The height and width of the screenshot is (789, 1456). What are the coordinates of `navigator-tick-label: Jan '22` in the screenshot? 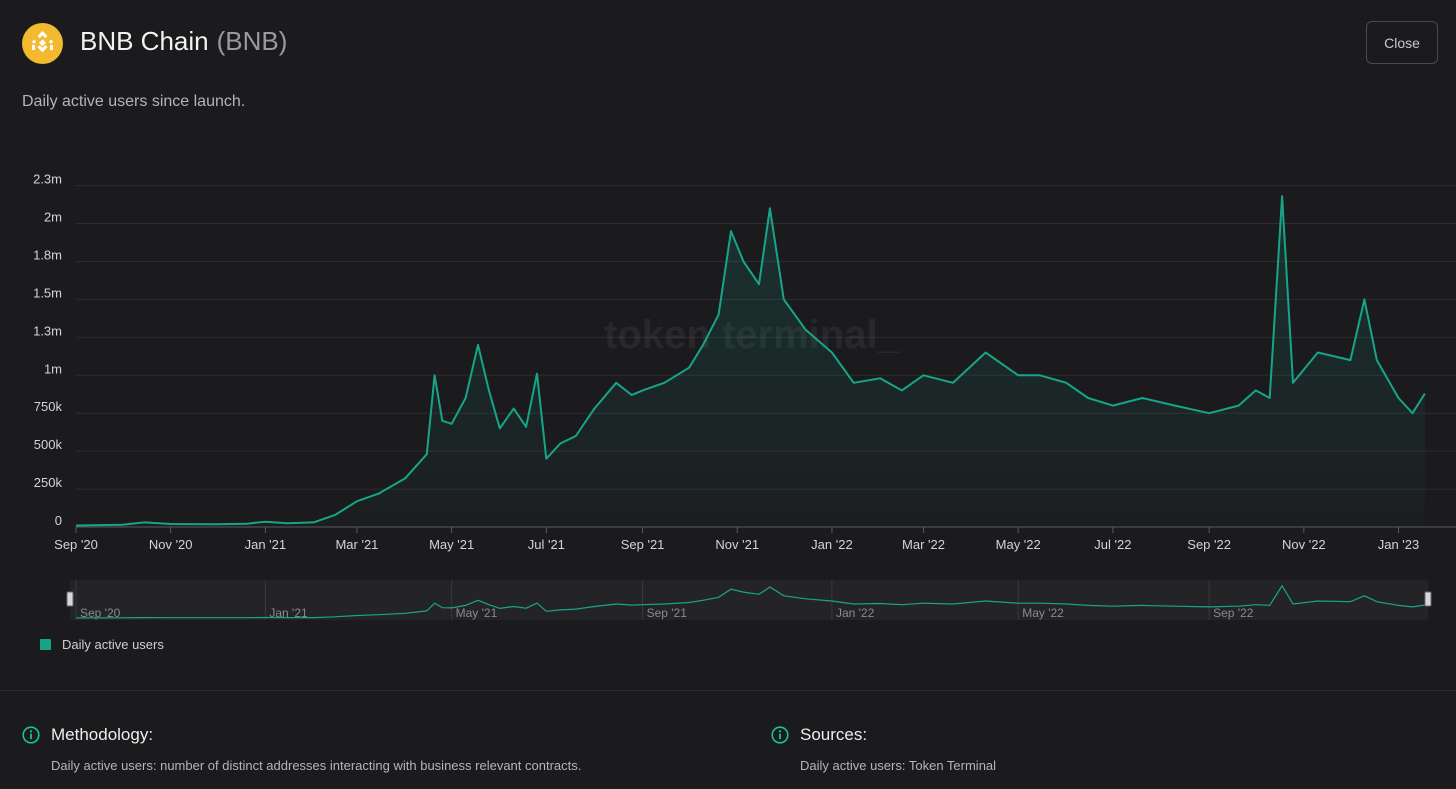 It's located at (855, 613).